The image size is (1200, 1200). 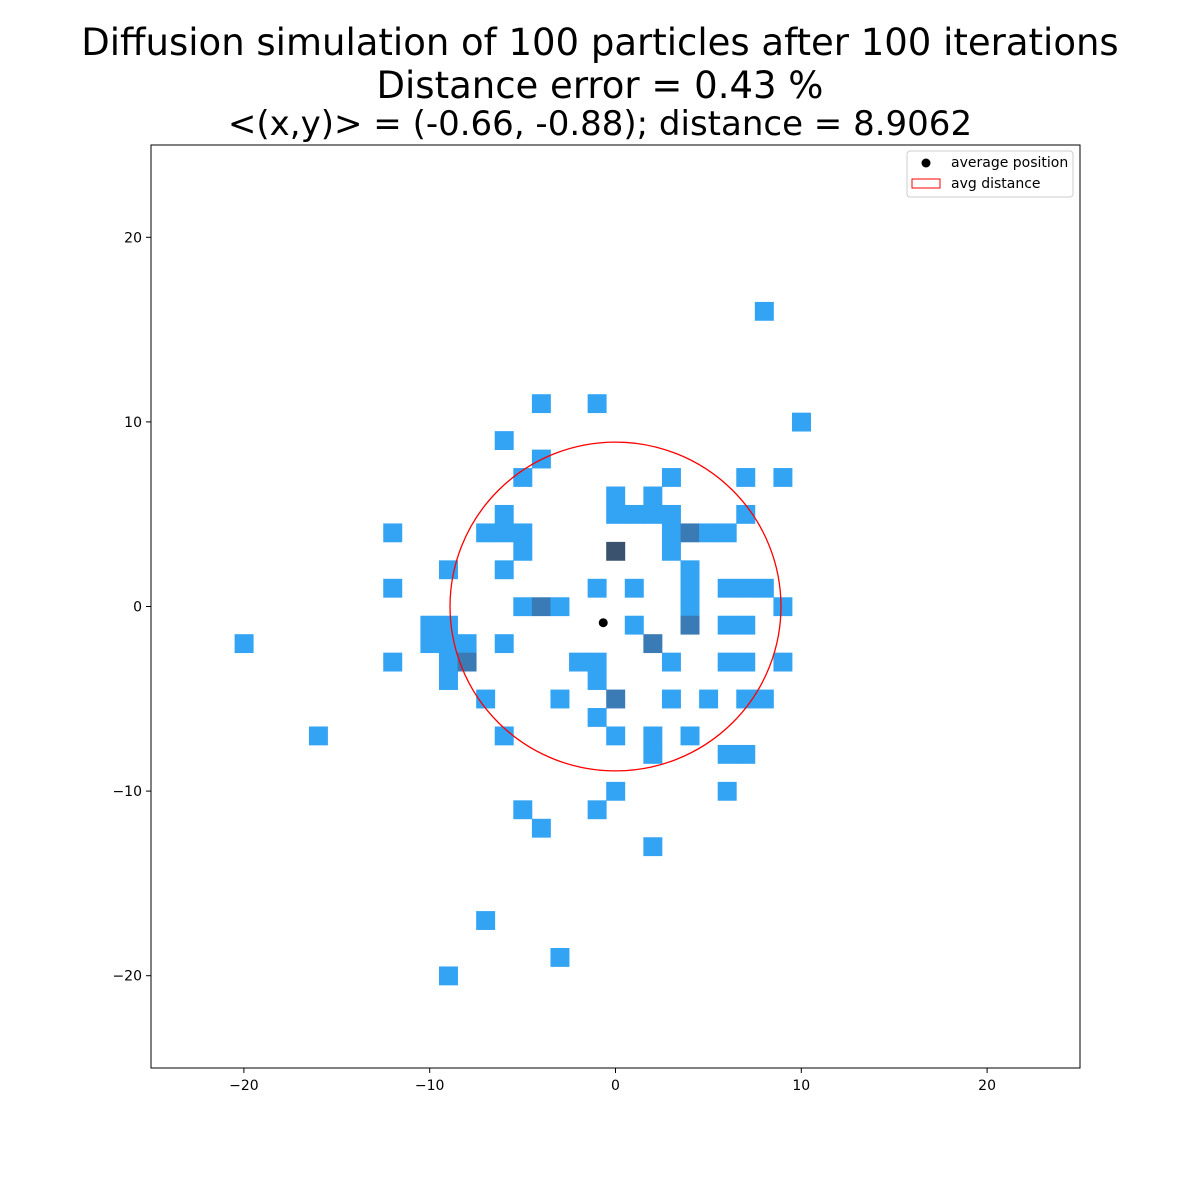 I want to click on overlay-layer, so click(x=615, y=606).